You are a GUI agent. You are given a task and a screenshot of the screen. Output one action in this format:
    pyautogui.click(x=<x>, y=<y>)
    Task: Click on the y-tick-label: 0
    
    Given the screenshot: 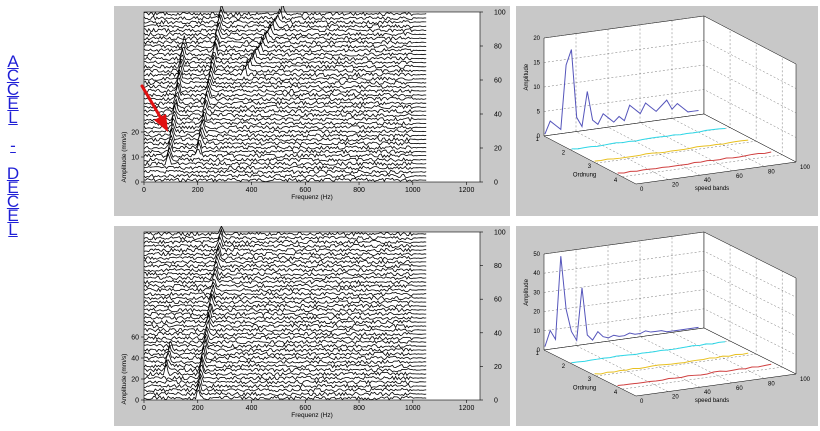 What is the action you would take?
    pyautogui.click(x=137, y=401)
    